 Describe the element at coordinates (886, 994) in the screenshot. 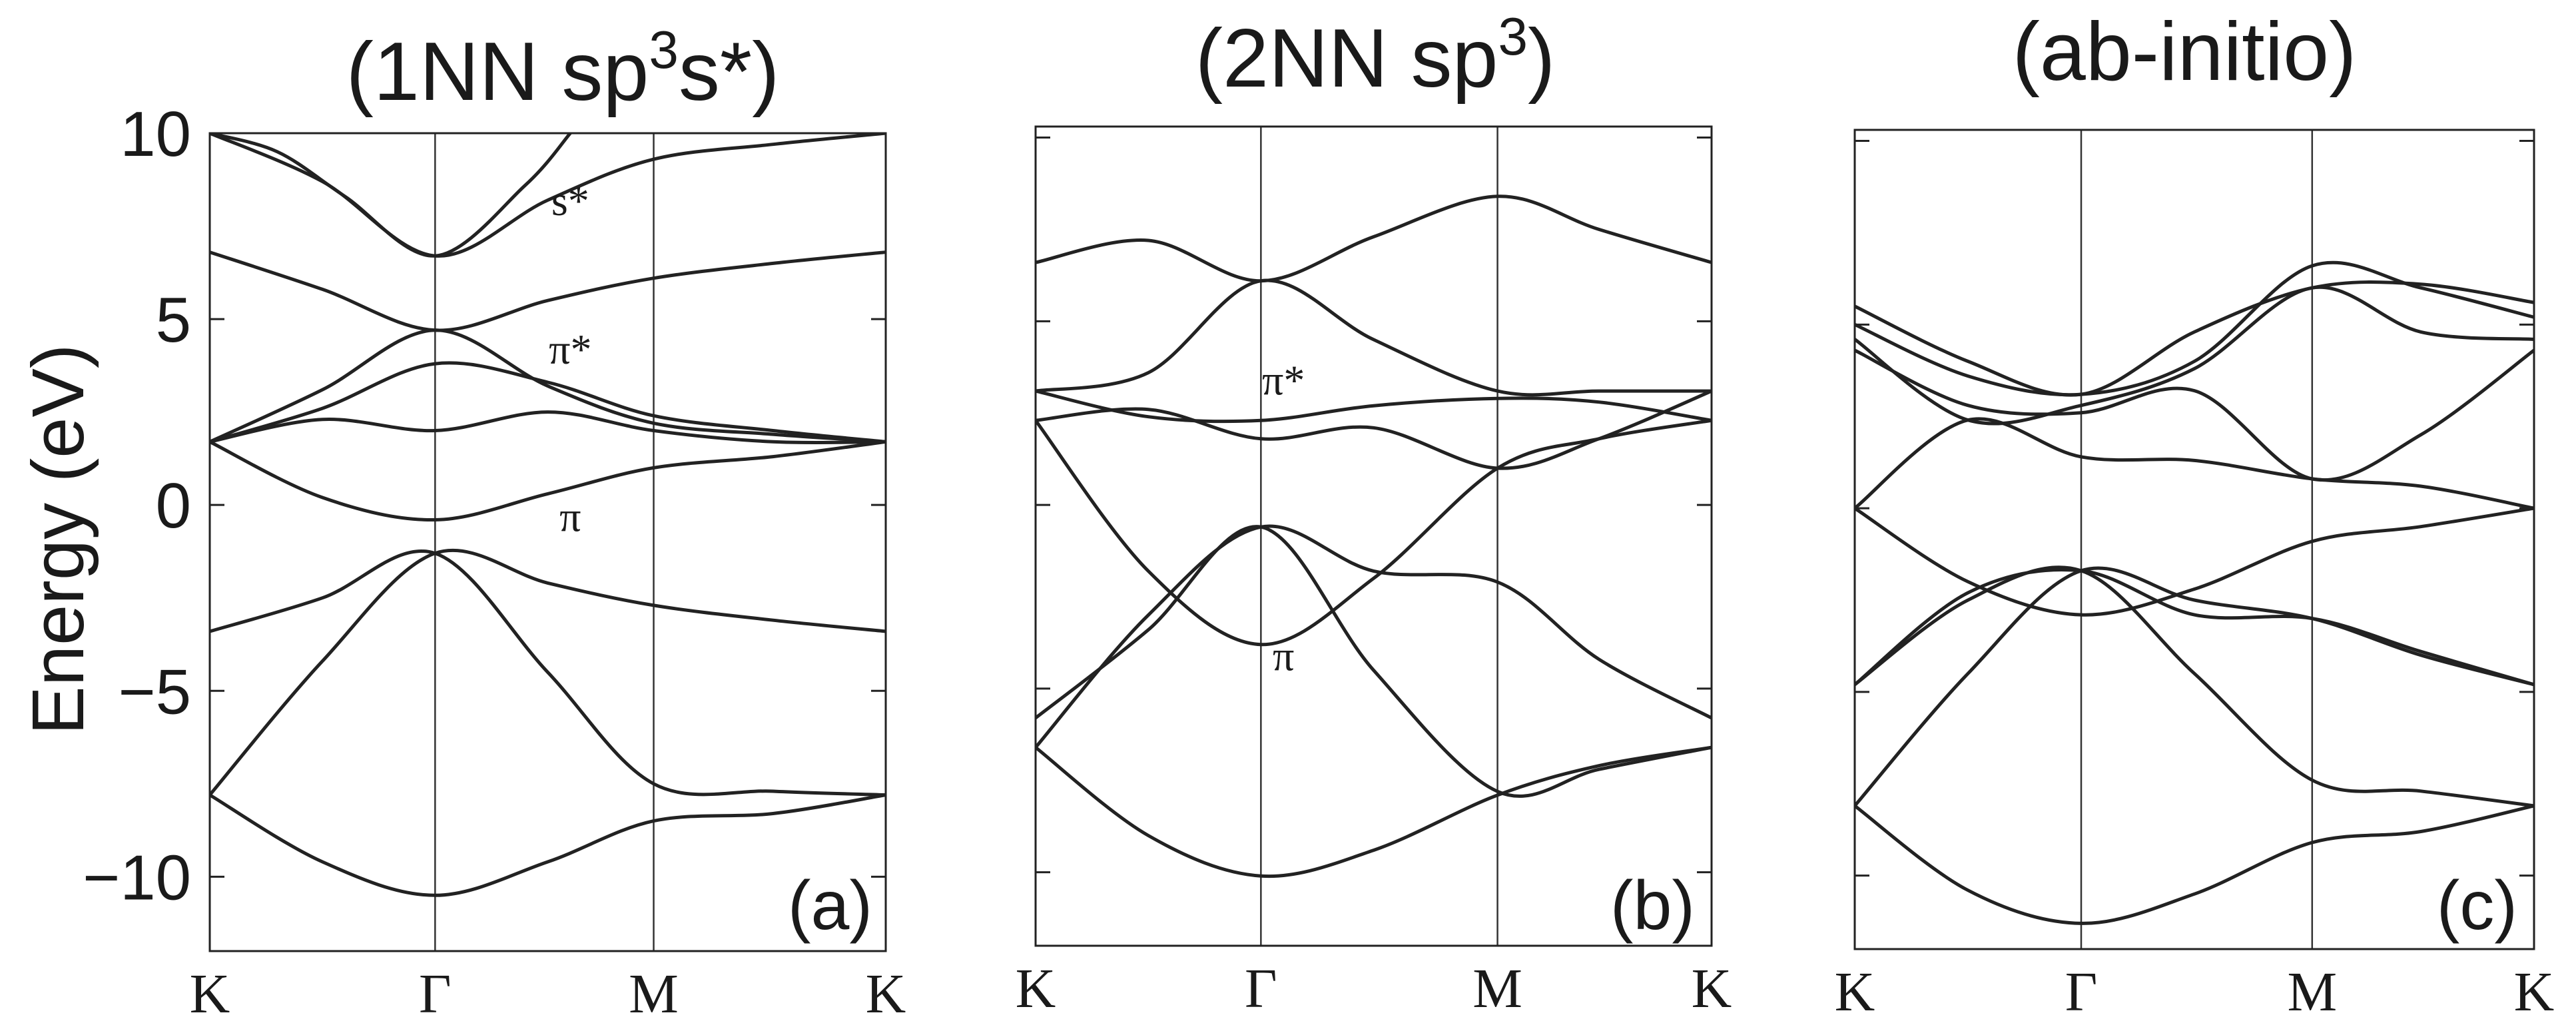

I see `panel-a-xtick-label-3: K` at that location.